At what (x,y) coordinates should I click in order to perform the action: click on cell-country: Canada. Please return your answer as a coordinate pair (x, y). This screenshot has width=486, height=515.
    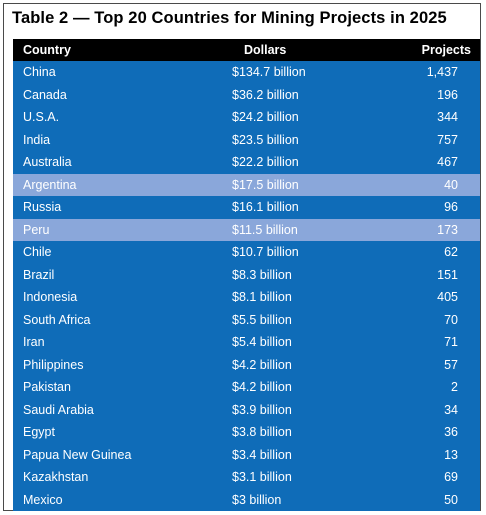
    Looking at the image, I should click on (45, 94).